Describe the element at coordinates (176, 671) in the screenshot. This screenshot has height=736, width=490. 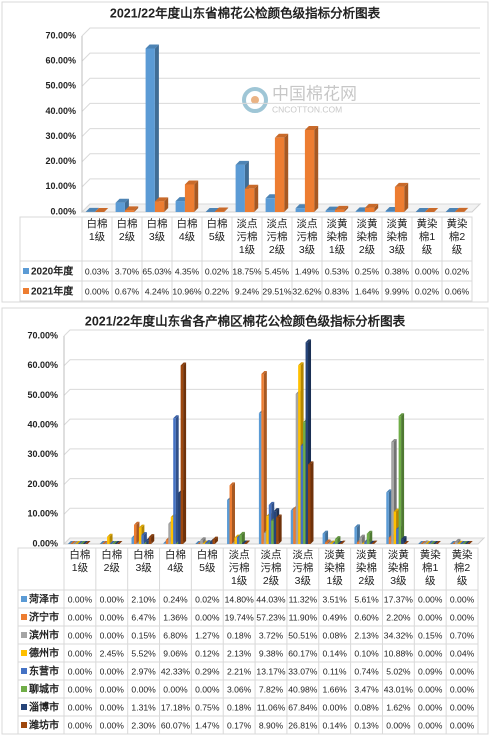
I see `table-cell: 42.33%` at that location.